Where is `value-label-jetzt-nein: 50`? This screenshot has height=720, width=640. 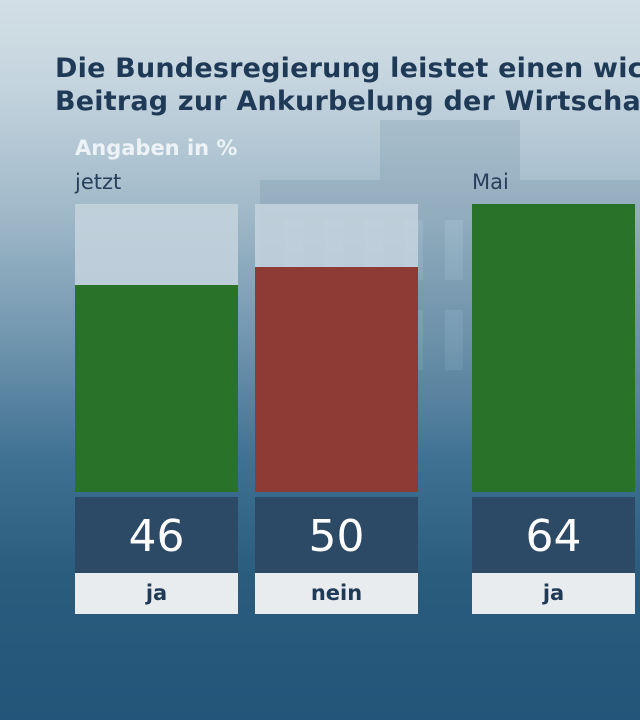 value-label-jetzt-nein: 50 is located at coordinates (336, 536).